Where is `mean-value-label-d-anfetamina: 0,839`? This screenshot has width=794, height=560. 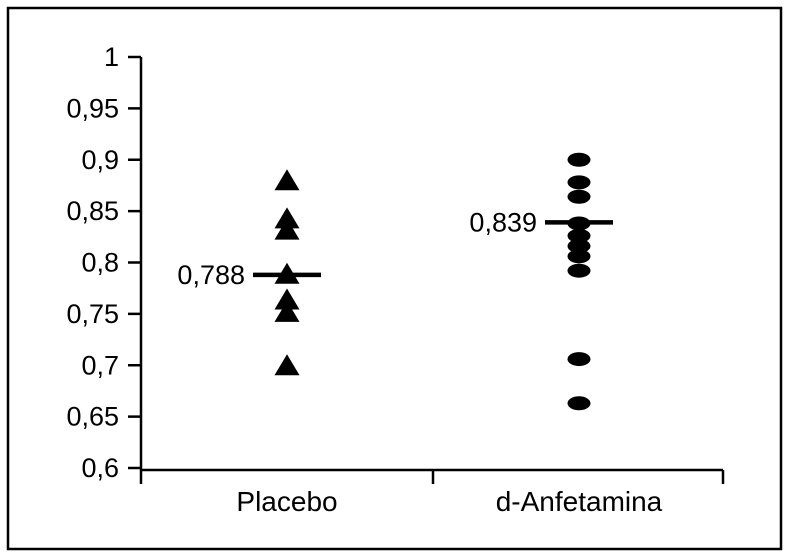 mean-value-label-d-anfetamina: 0,839 is located at coordinates (503, 222).